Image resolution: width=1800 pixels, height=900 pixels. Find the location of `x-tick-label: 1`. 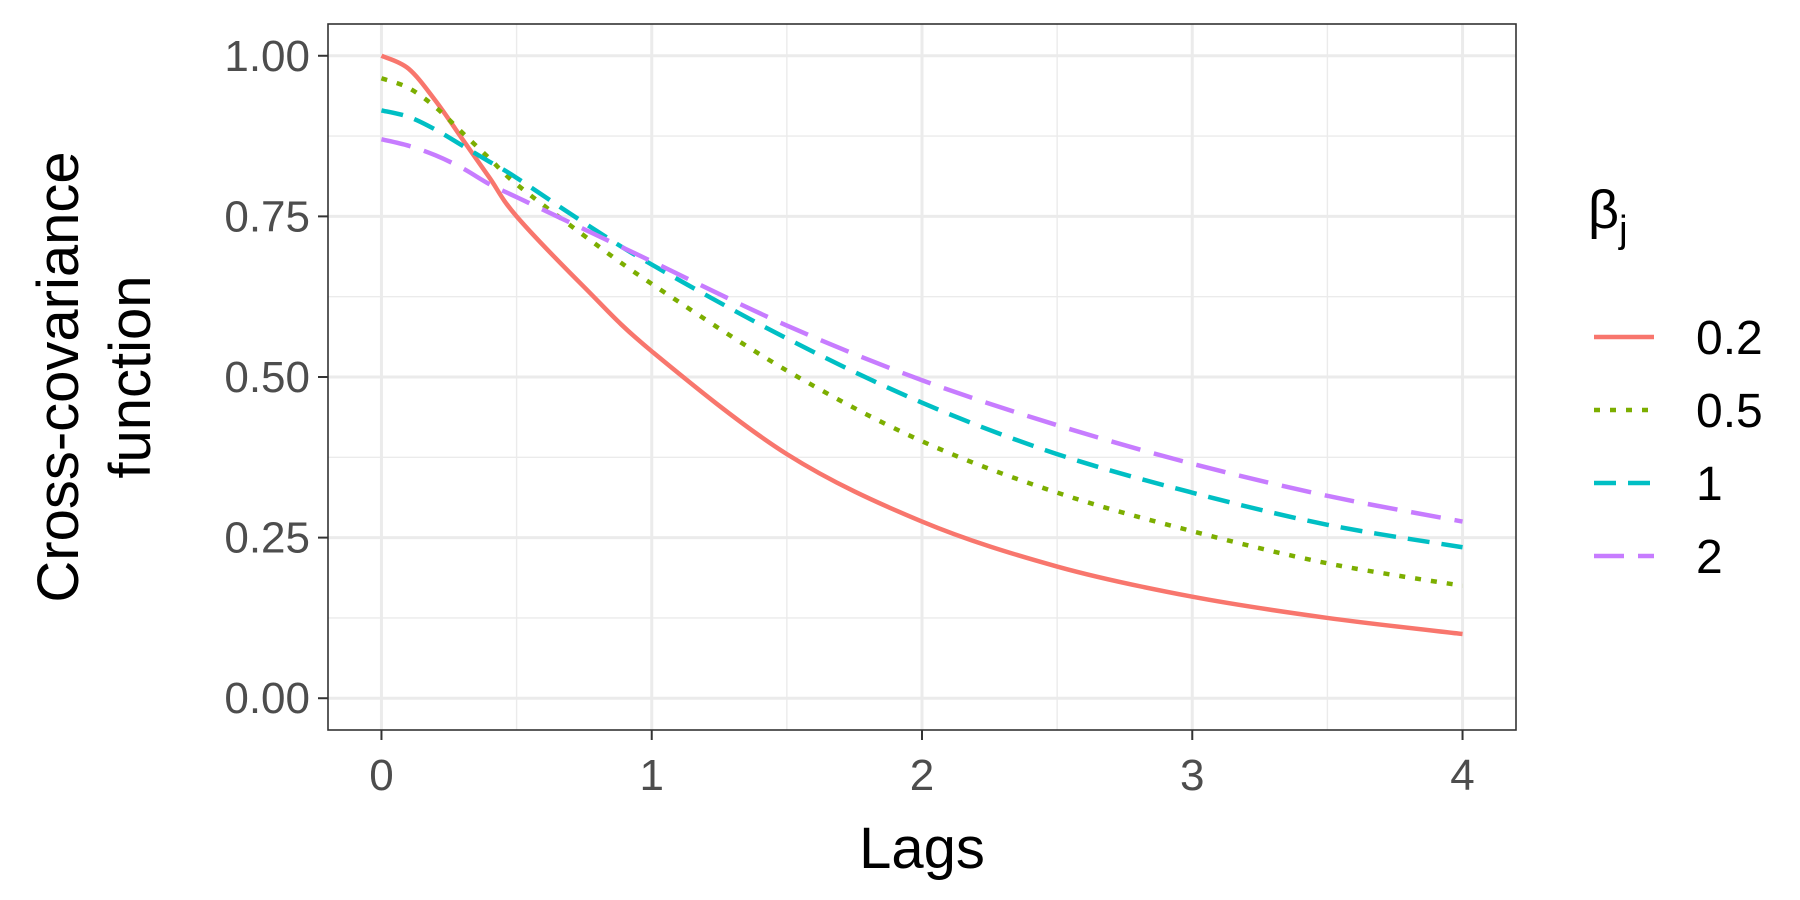

x-tick-label: 1 is located at coordinates (651, 775).